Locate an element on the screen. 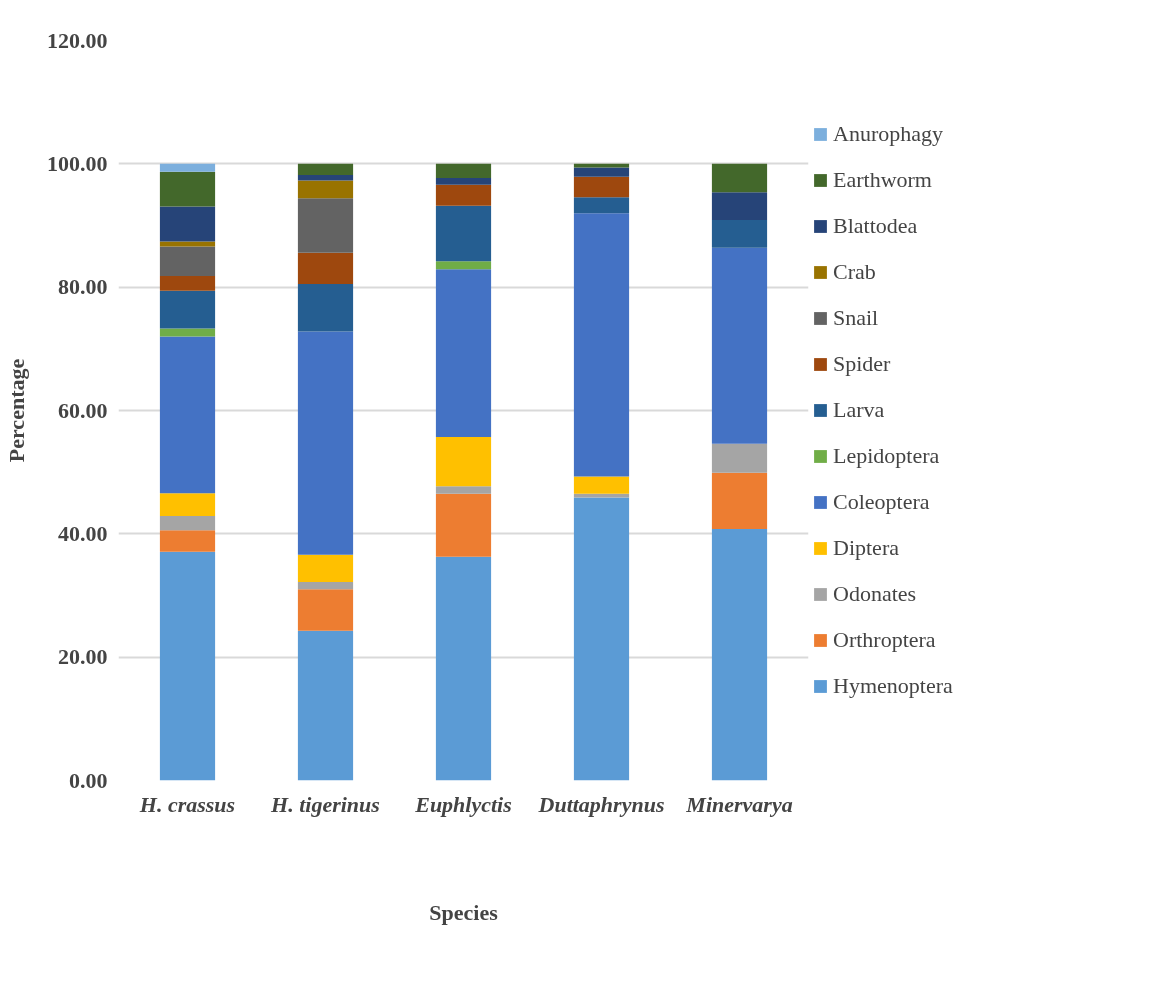 The height and width of the screenshot is (1001, 1154). legend-label: Earthworm is located at coordinates (882, 180).